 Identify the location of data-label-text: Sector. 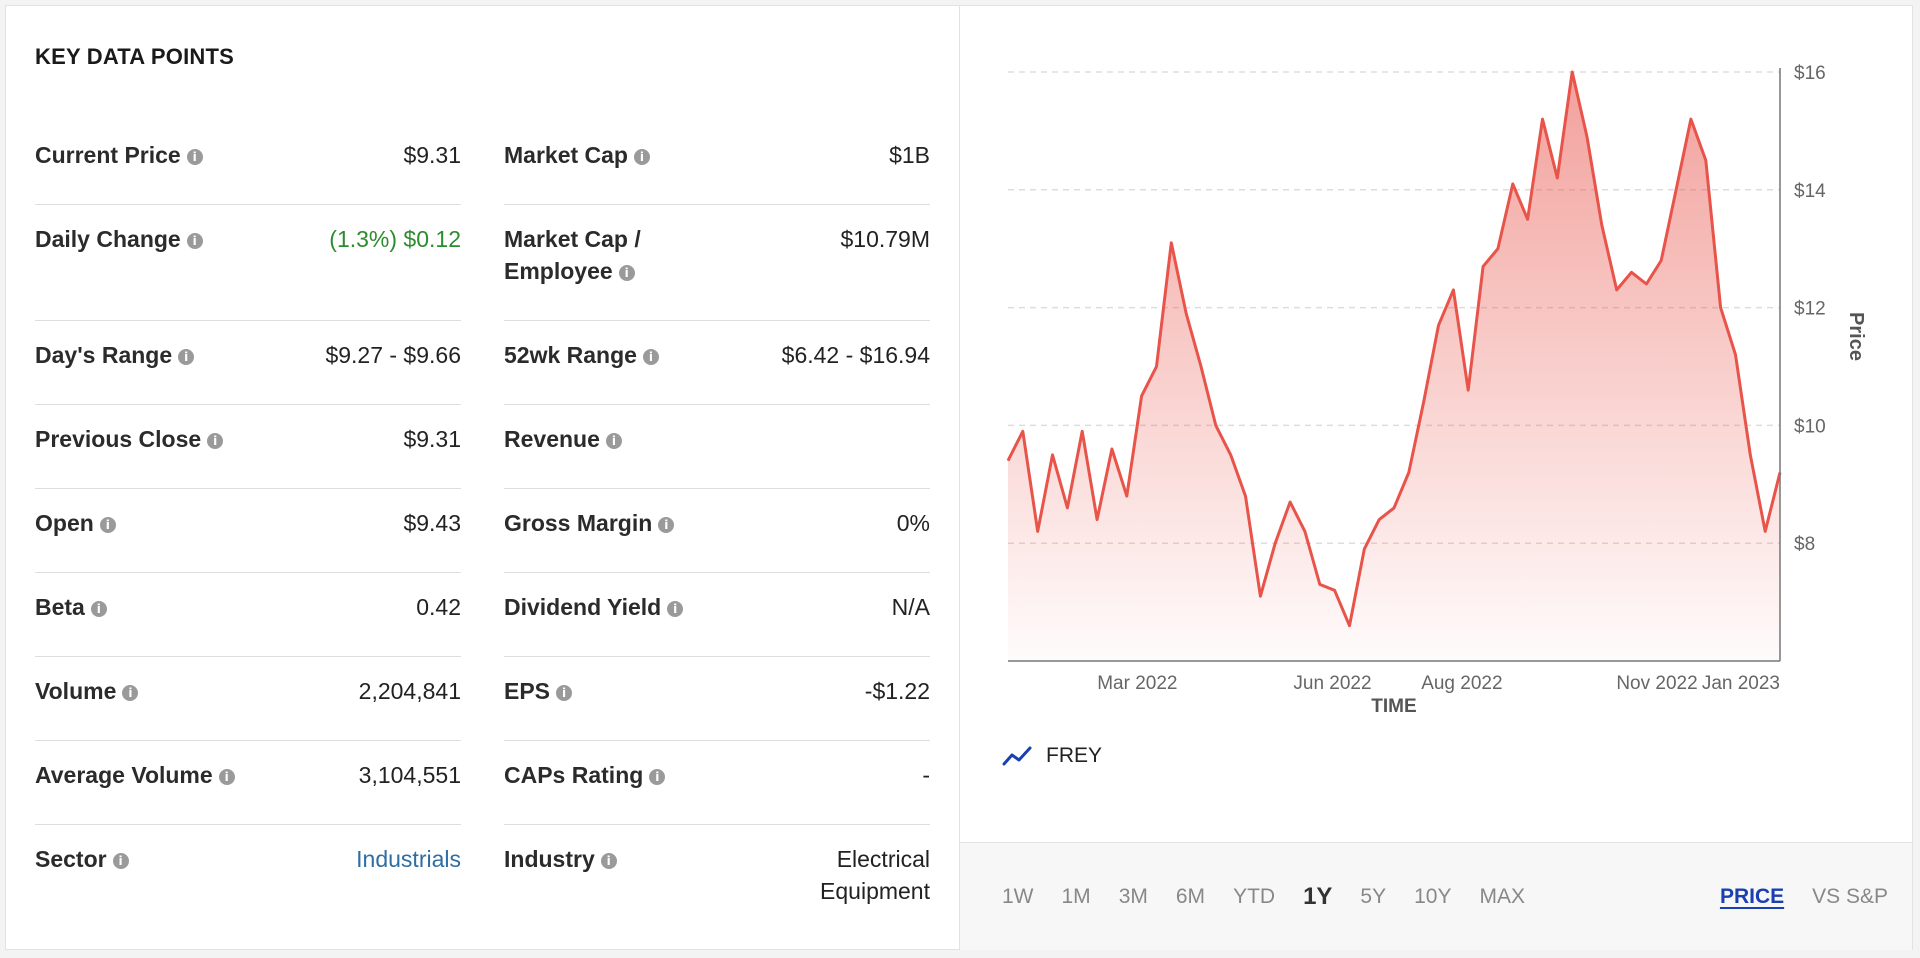
(71, 859).